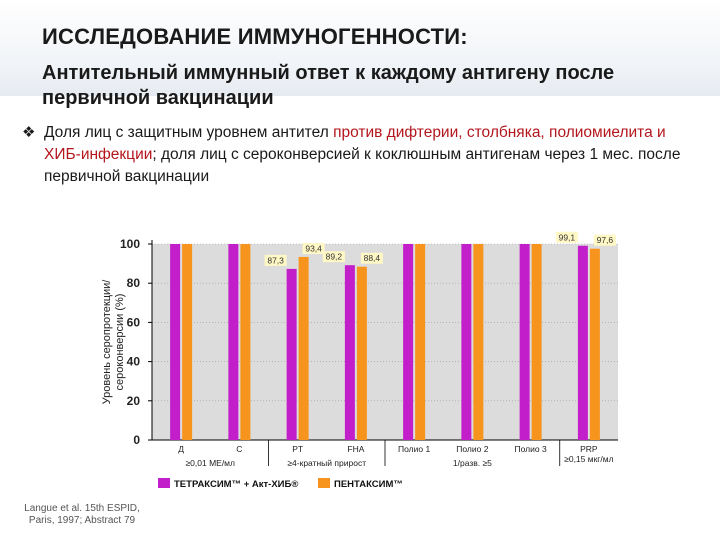 This screenshot has height=540, width=720. I want to click on data-label: 88,4, so click(372, 258).